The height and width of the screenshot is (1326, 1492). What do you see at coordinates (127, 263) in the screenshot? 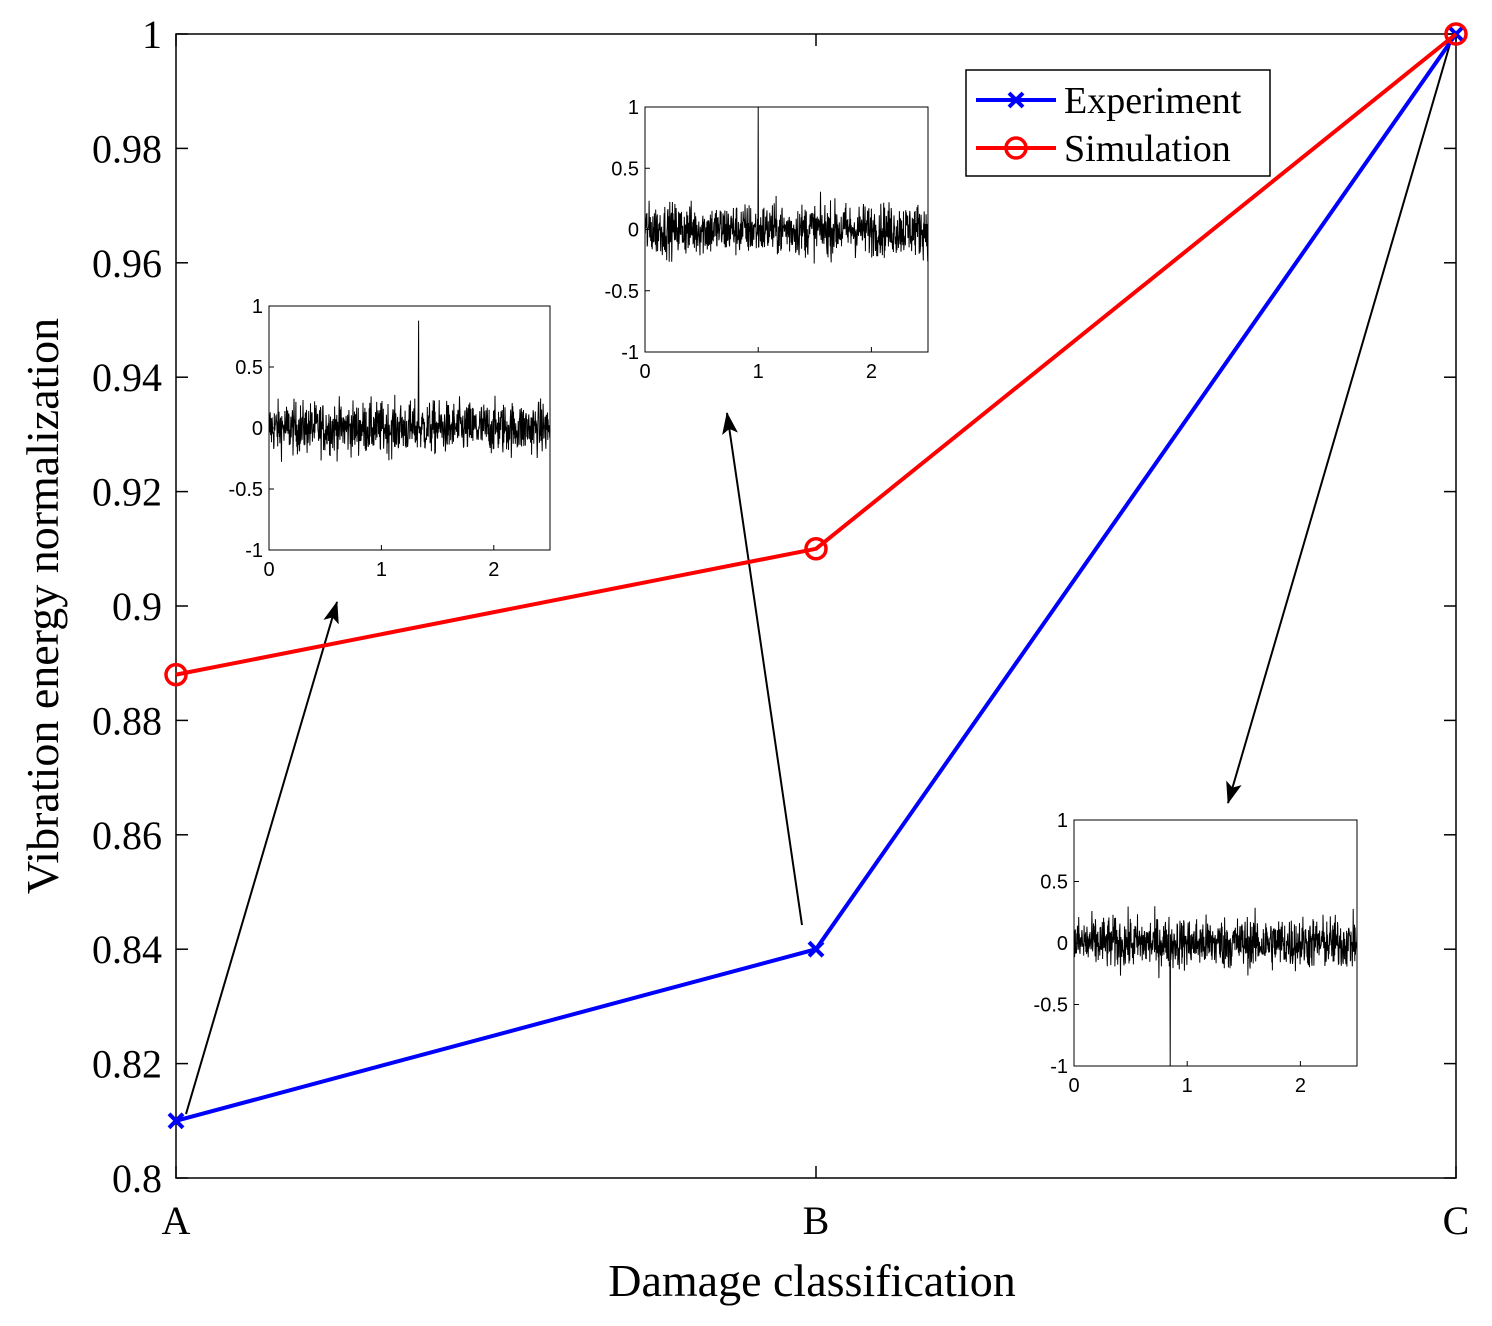
I see `y-tick-label: 0.96` at bounding box center [127, 263].